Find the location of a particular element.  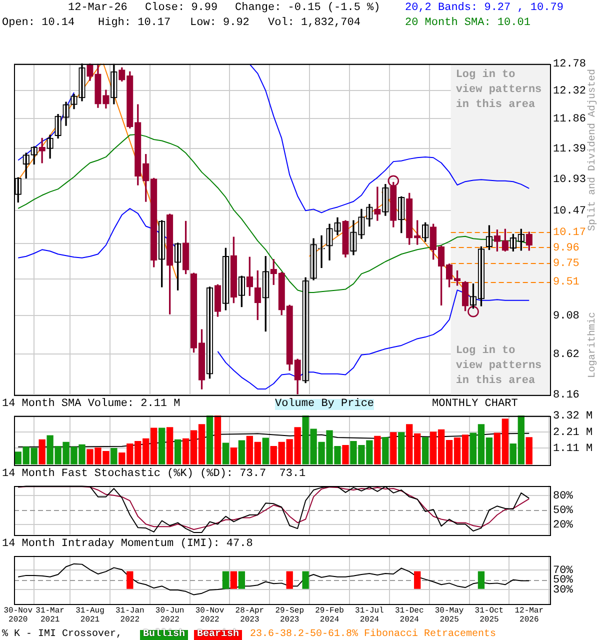

x-tick-label: 30-May 2025 is located at coordinates (449, 615).